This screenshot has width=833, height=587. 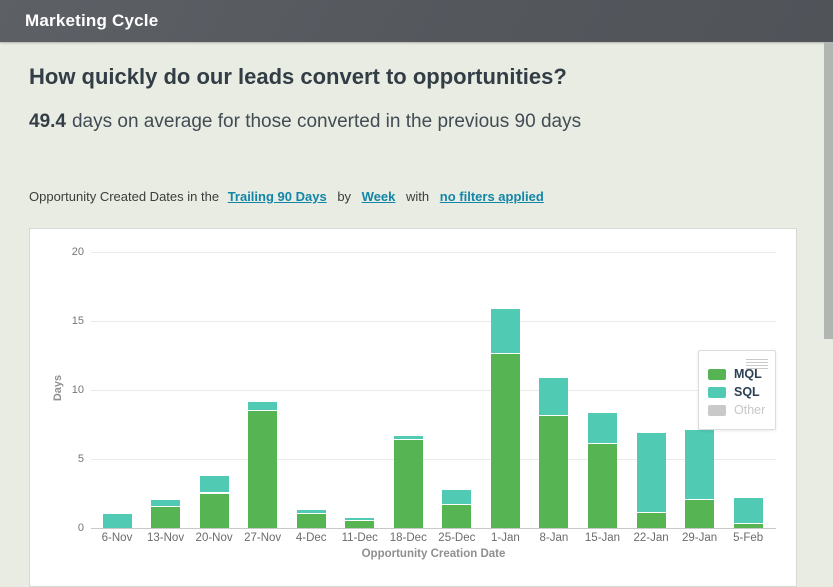 What do you see at coordinates (651, 472) in the screenshot?
I see `bar-segment-sql-22-jan` at bounding box center [651, 472].